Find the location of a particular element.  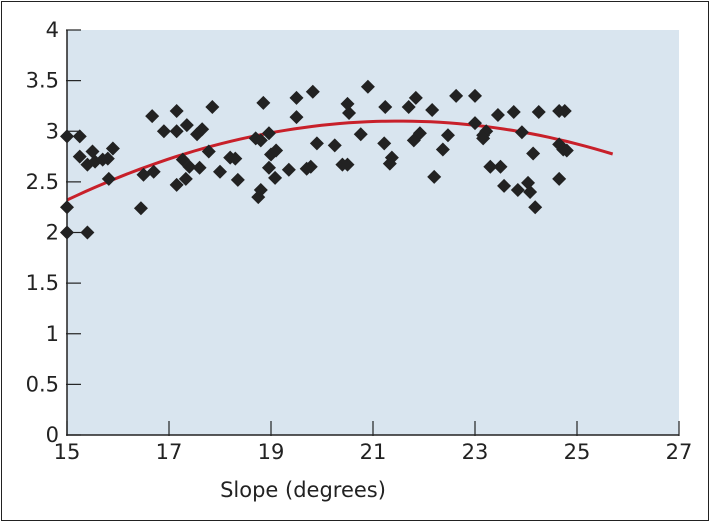

x-axis-label: Slope (degrees) is located at coordinates (303, 490).